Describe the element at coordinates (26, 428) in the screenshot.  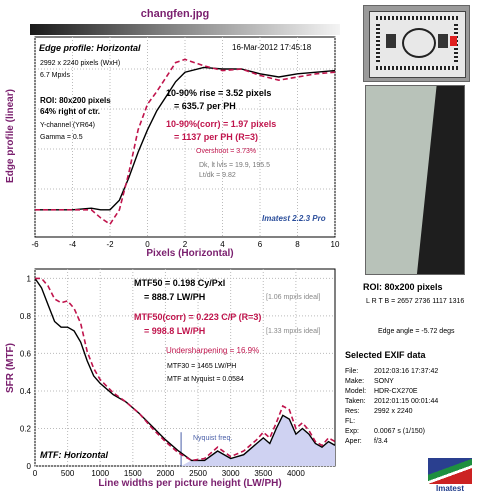
I see `mtf-ytick-label: 0.2` at that location.